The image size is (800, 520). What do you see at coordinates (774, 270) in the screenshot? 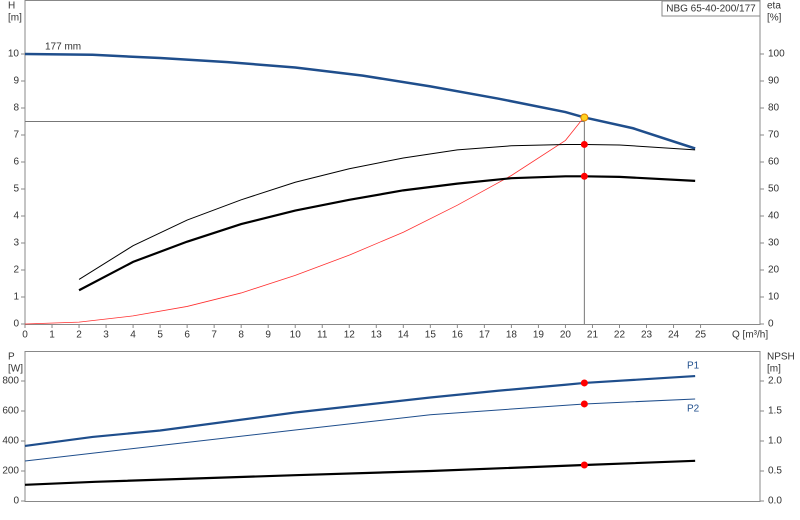
I see `y2-tick-label: 20` at bounding box center [774, 270].